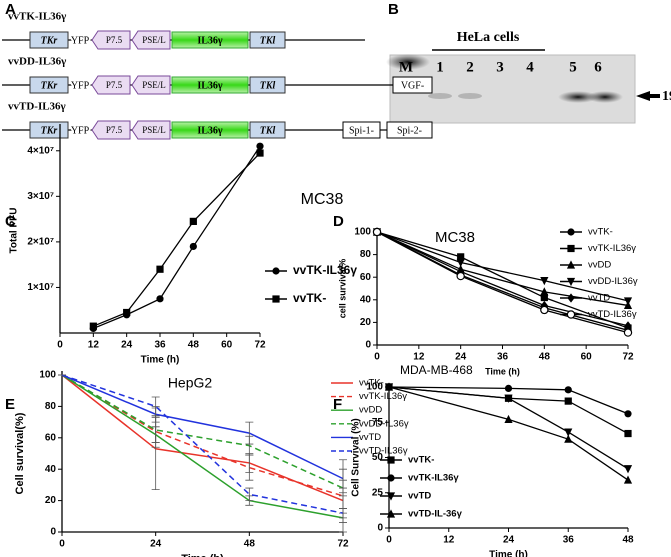  I want to click on construct-name: vvTK-IL36γ, so click(37, 17).